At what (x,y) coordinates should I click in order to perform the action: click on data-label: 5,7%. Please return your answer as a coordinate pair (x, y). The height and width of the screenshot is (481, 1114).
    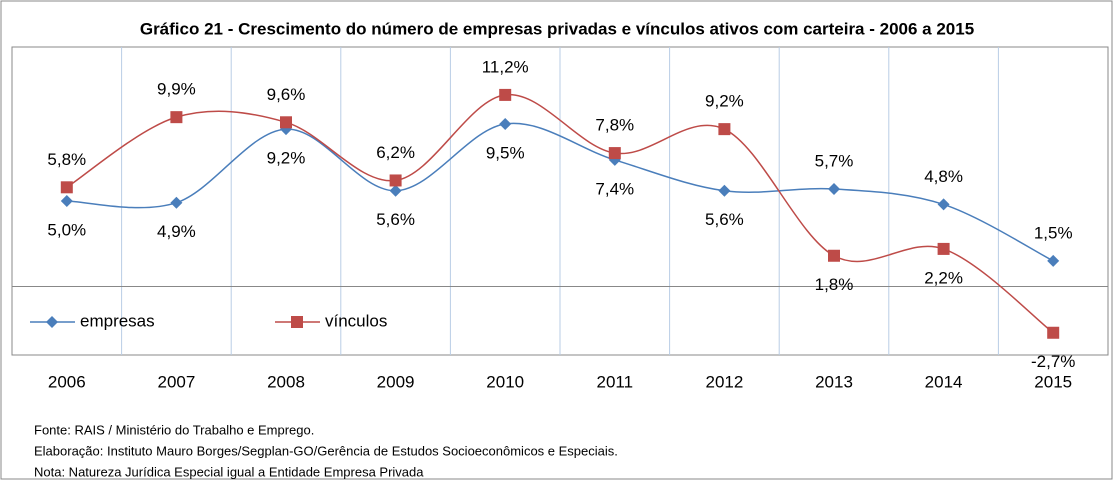
    Looking at the image, I should click on (834, 161).